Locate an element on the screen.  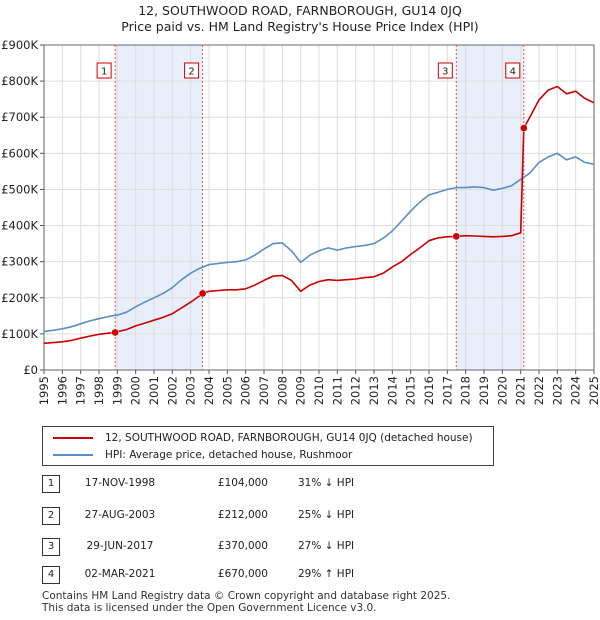
y-tick-label: £500K is located at coordinates (19, 189).